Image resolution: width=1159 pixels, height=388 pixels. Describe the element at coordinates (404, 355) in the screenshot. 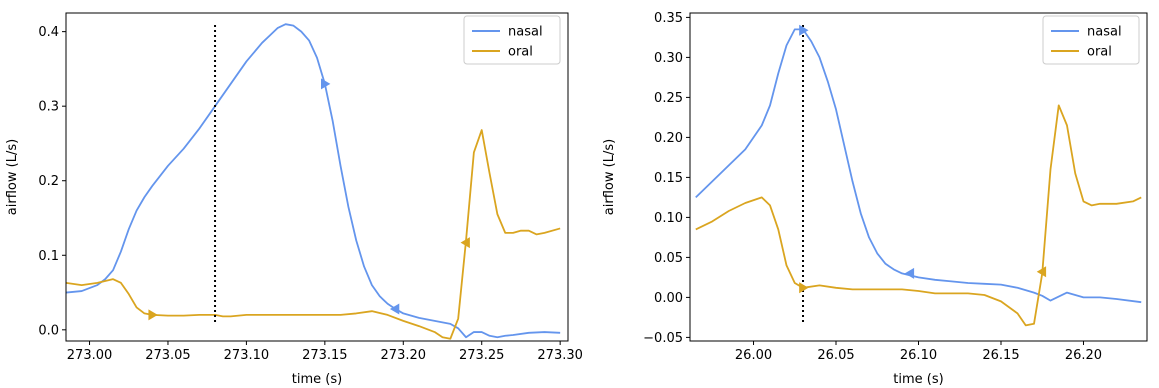

I see `x-tick-label: 273.20` at that location.